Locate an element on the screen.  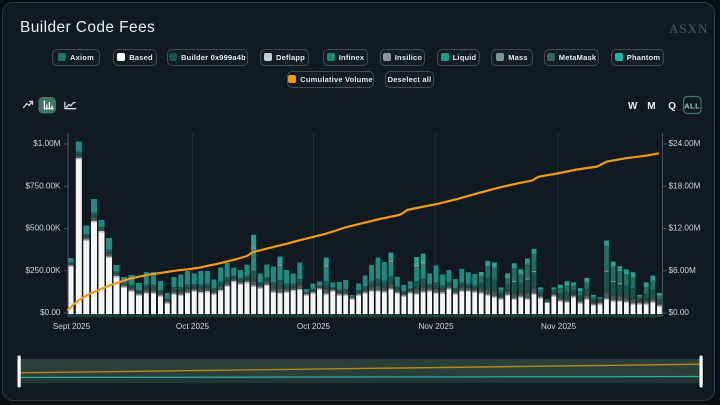
svg-text: M is located at coordinates (651, 106).